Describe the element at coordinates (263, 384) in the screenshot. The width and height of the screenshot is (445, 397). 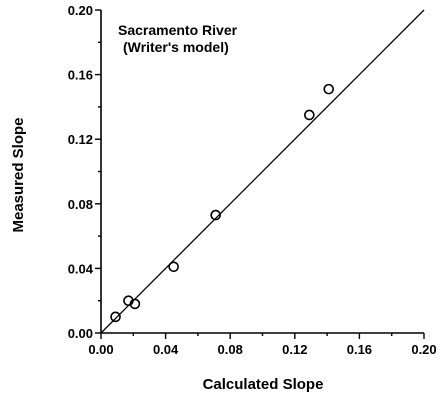
I see `x-axis-title: Calculated Slope` at that location.